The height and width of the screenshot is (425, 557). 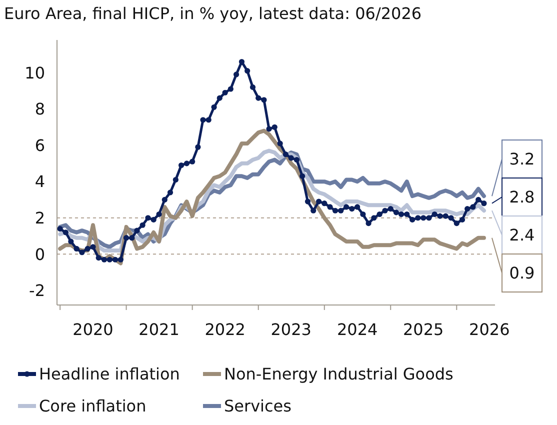 What do you see at coordinates (522, 273) in the screenshot?
I see `annotation: 0.9` at bounding box center [522, 273].